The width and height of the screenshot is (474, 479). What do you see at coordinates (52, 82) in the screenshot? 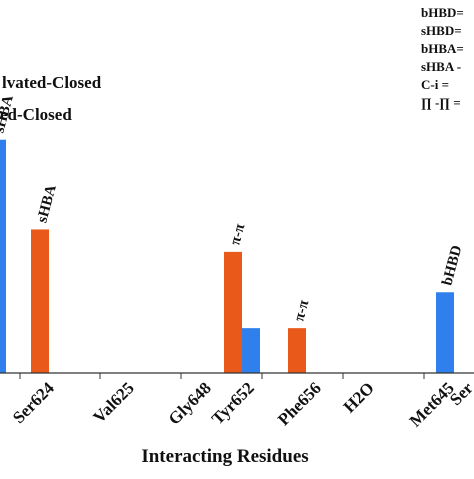
I see `legend-entry-solvated-closed: lvated-Closed` at bounding box center [52, 82].